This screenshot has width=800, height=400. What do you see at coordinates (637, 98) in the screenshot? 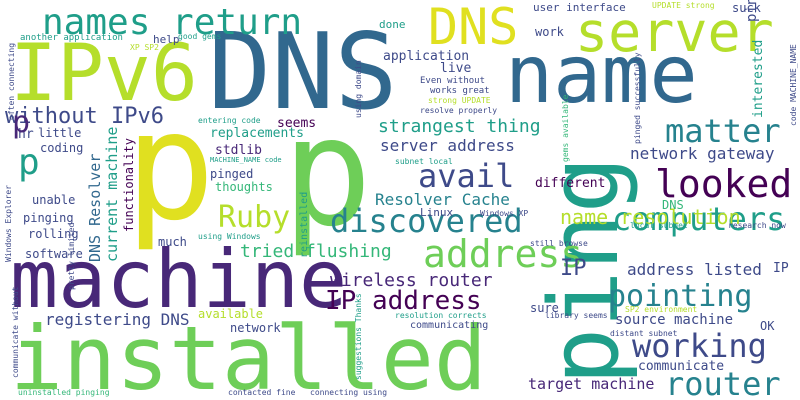
I see `word-pinged-successfully: pinged successfully` at bounding box center [637, 98].